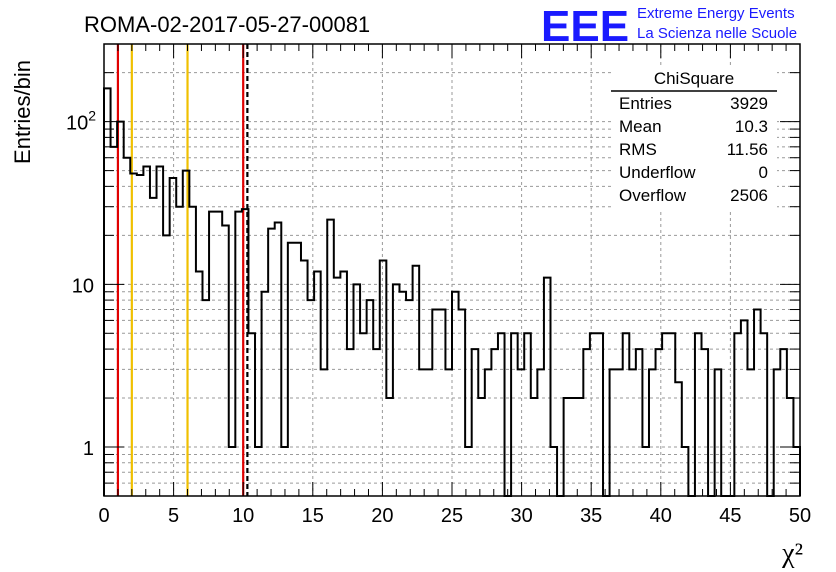 Image resolution: width=836 pixels, height=572 pixels. What do you see at coordinates (313, 516) in the screenshot?
I see `x-tick-label: 15` at bounding box center [313, 516].